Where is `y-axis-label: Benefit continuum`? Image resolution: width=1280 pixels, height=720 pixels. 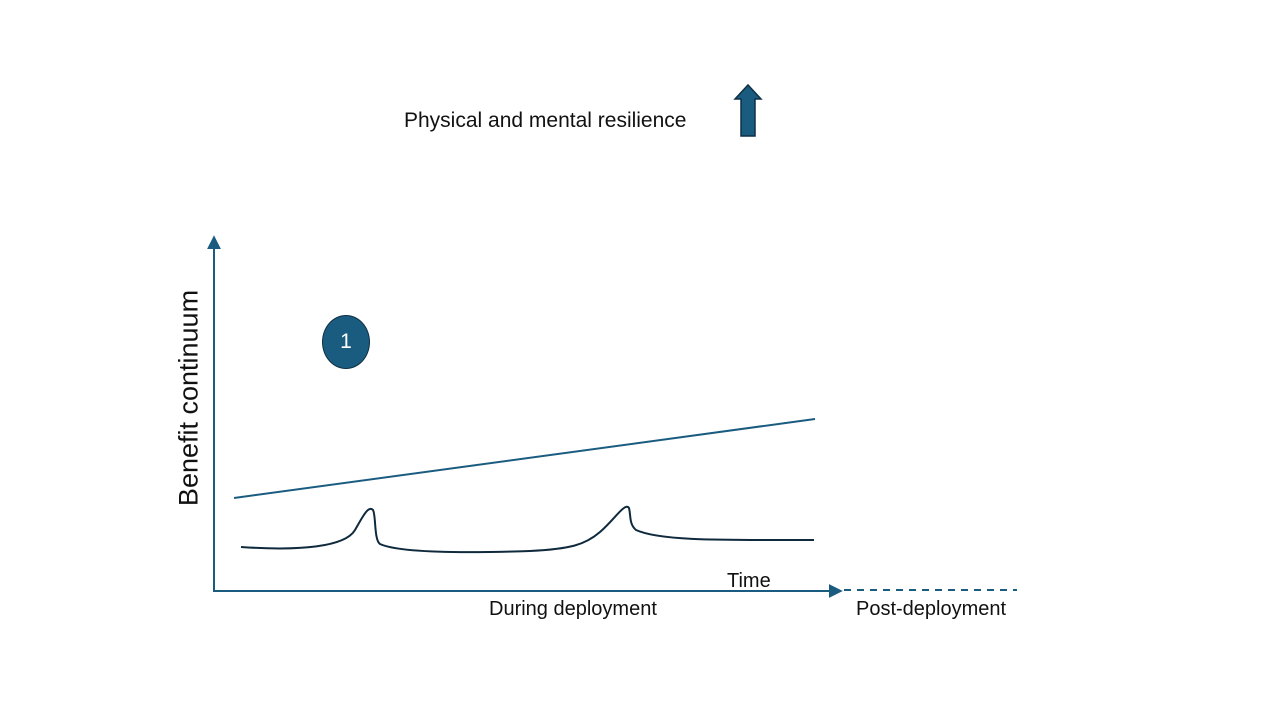
y-axis-label: Benefit continuum is located at coordinates (188, 398).